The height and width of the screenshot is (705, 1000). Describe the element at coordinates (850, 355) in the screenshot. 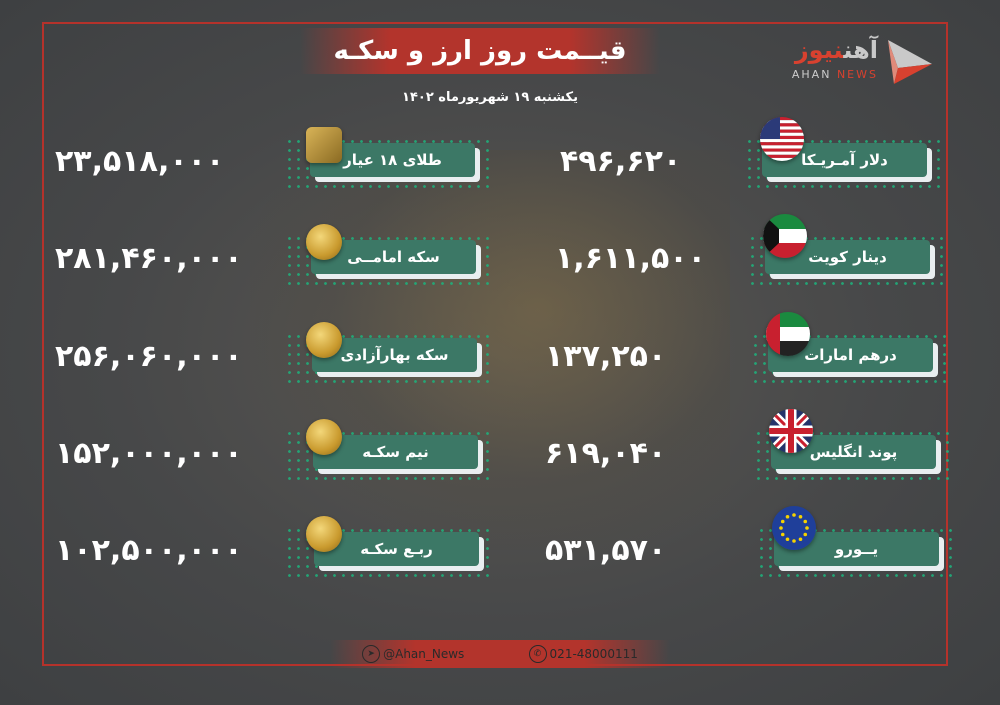

I see `currency-name: درهم امارات` at that location.